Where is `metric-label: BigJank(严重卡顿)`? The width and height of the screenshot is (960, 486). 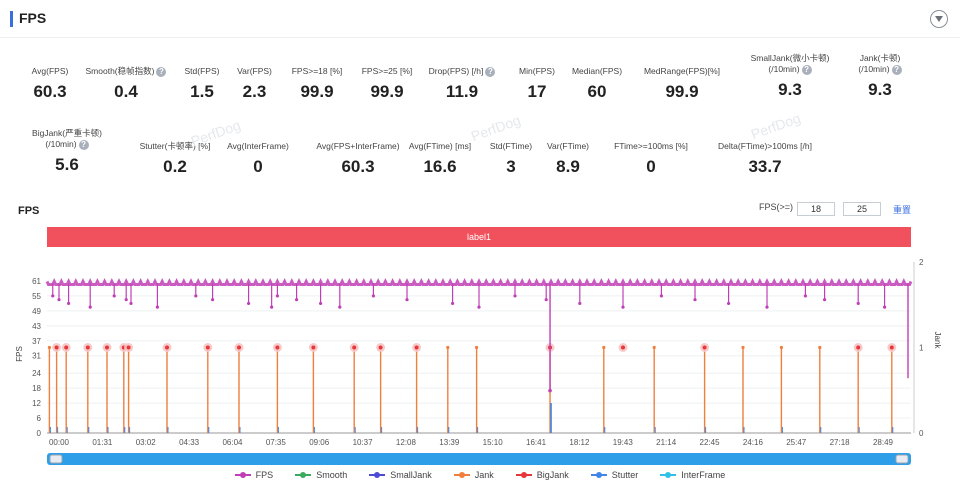
metric-label: BigJank(严重卡顿) is located at coordinates (67, 133).